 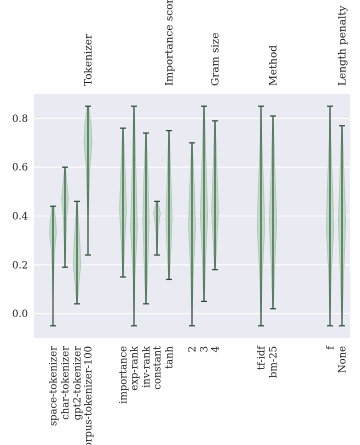 I want to click on group-label: Method, so click(x=274, y=65).